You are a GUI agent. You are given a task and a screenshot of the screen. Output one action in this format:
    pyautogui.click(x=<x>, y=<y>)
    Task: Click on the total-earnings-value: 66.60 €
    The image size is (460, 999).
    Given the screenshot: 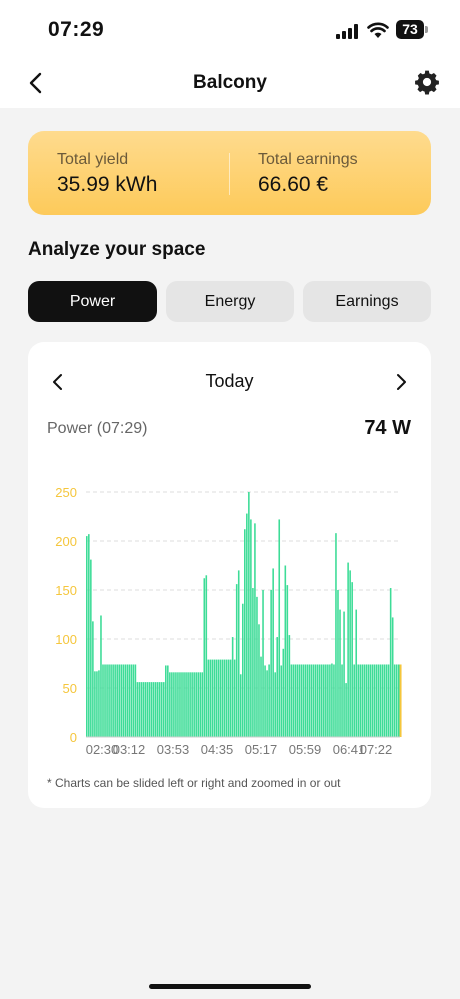 What is the action you would take?
    pyautogui.click(x=293, y=184)
    